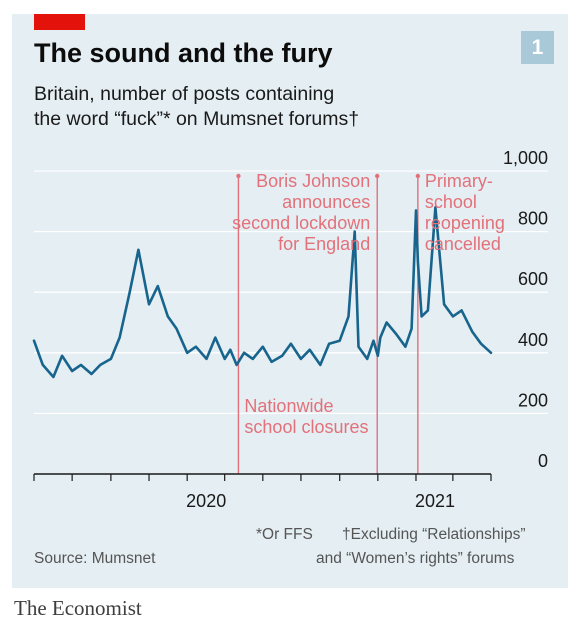 The height and width of the screenshot is (630, 582). What do you see at coordinates (326, 202) in the screenshot?
I see `annotation-label-line: announces` at bounding box center [326, 202].